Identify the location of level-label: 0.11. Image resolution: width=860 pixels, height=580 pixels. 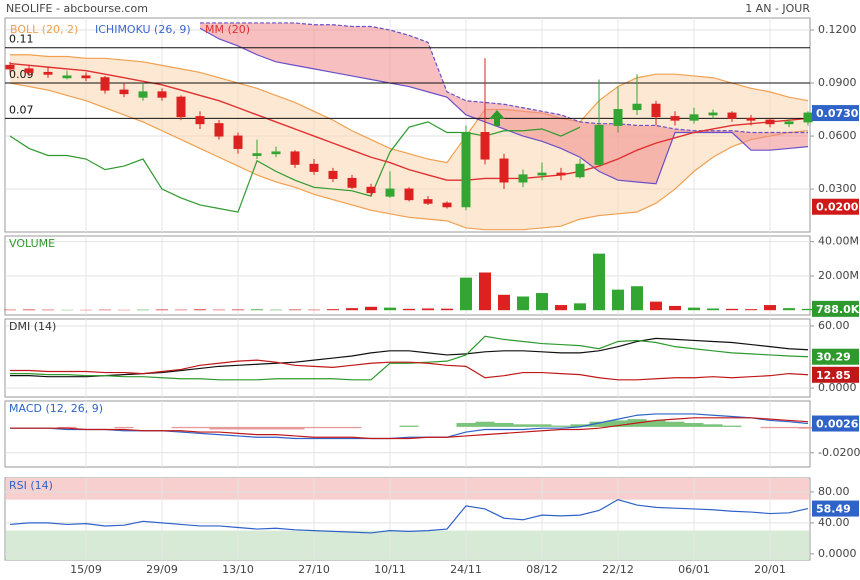
(21, 39).